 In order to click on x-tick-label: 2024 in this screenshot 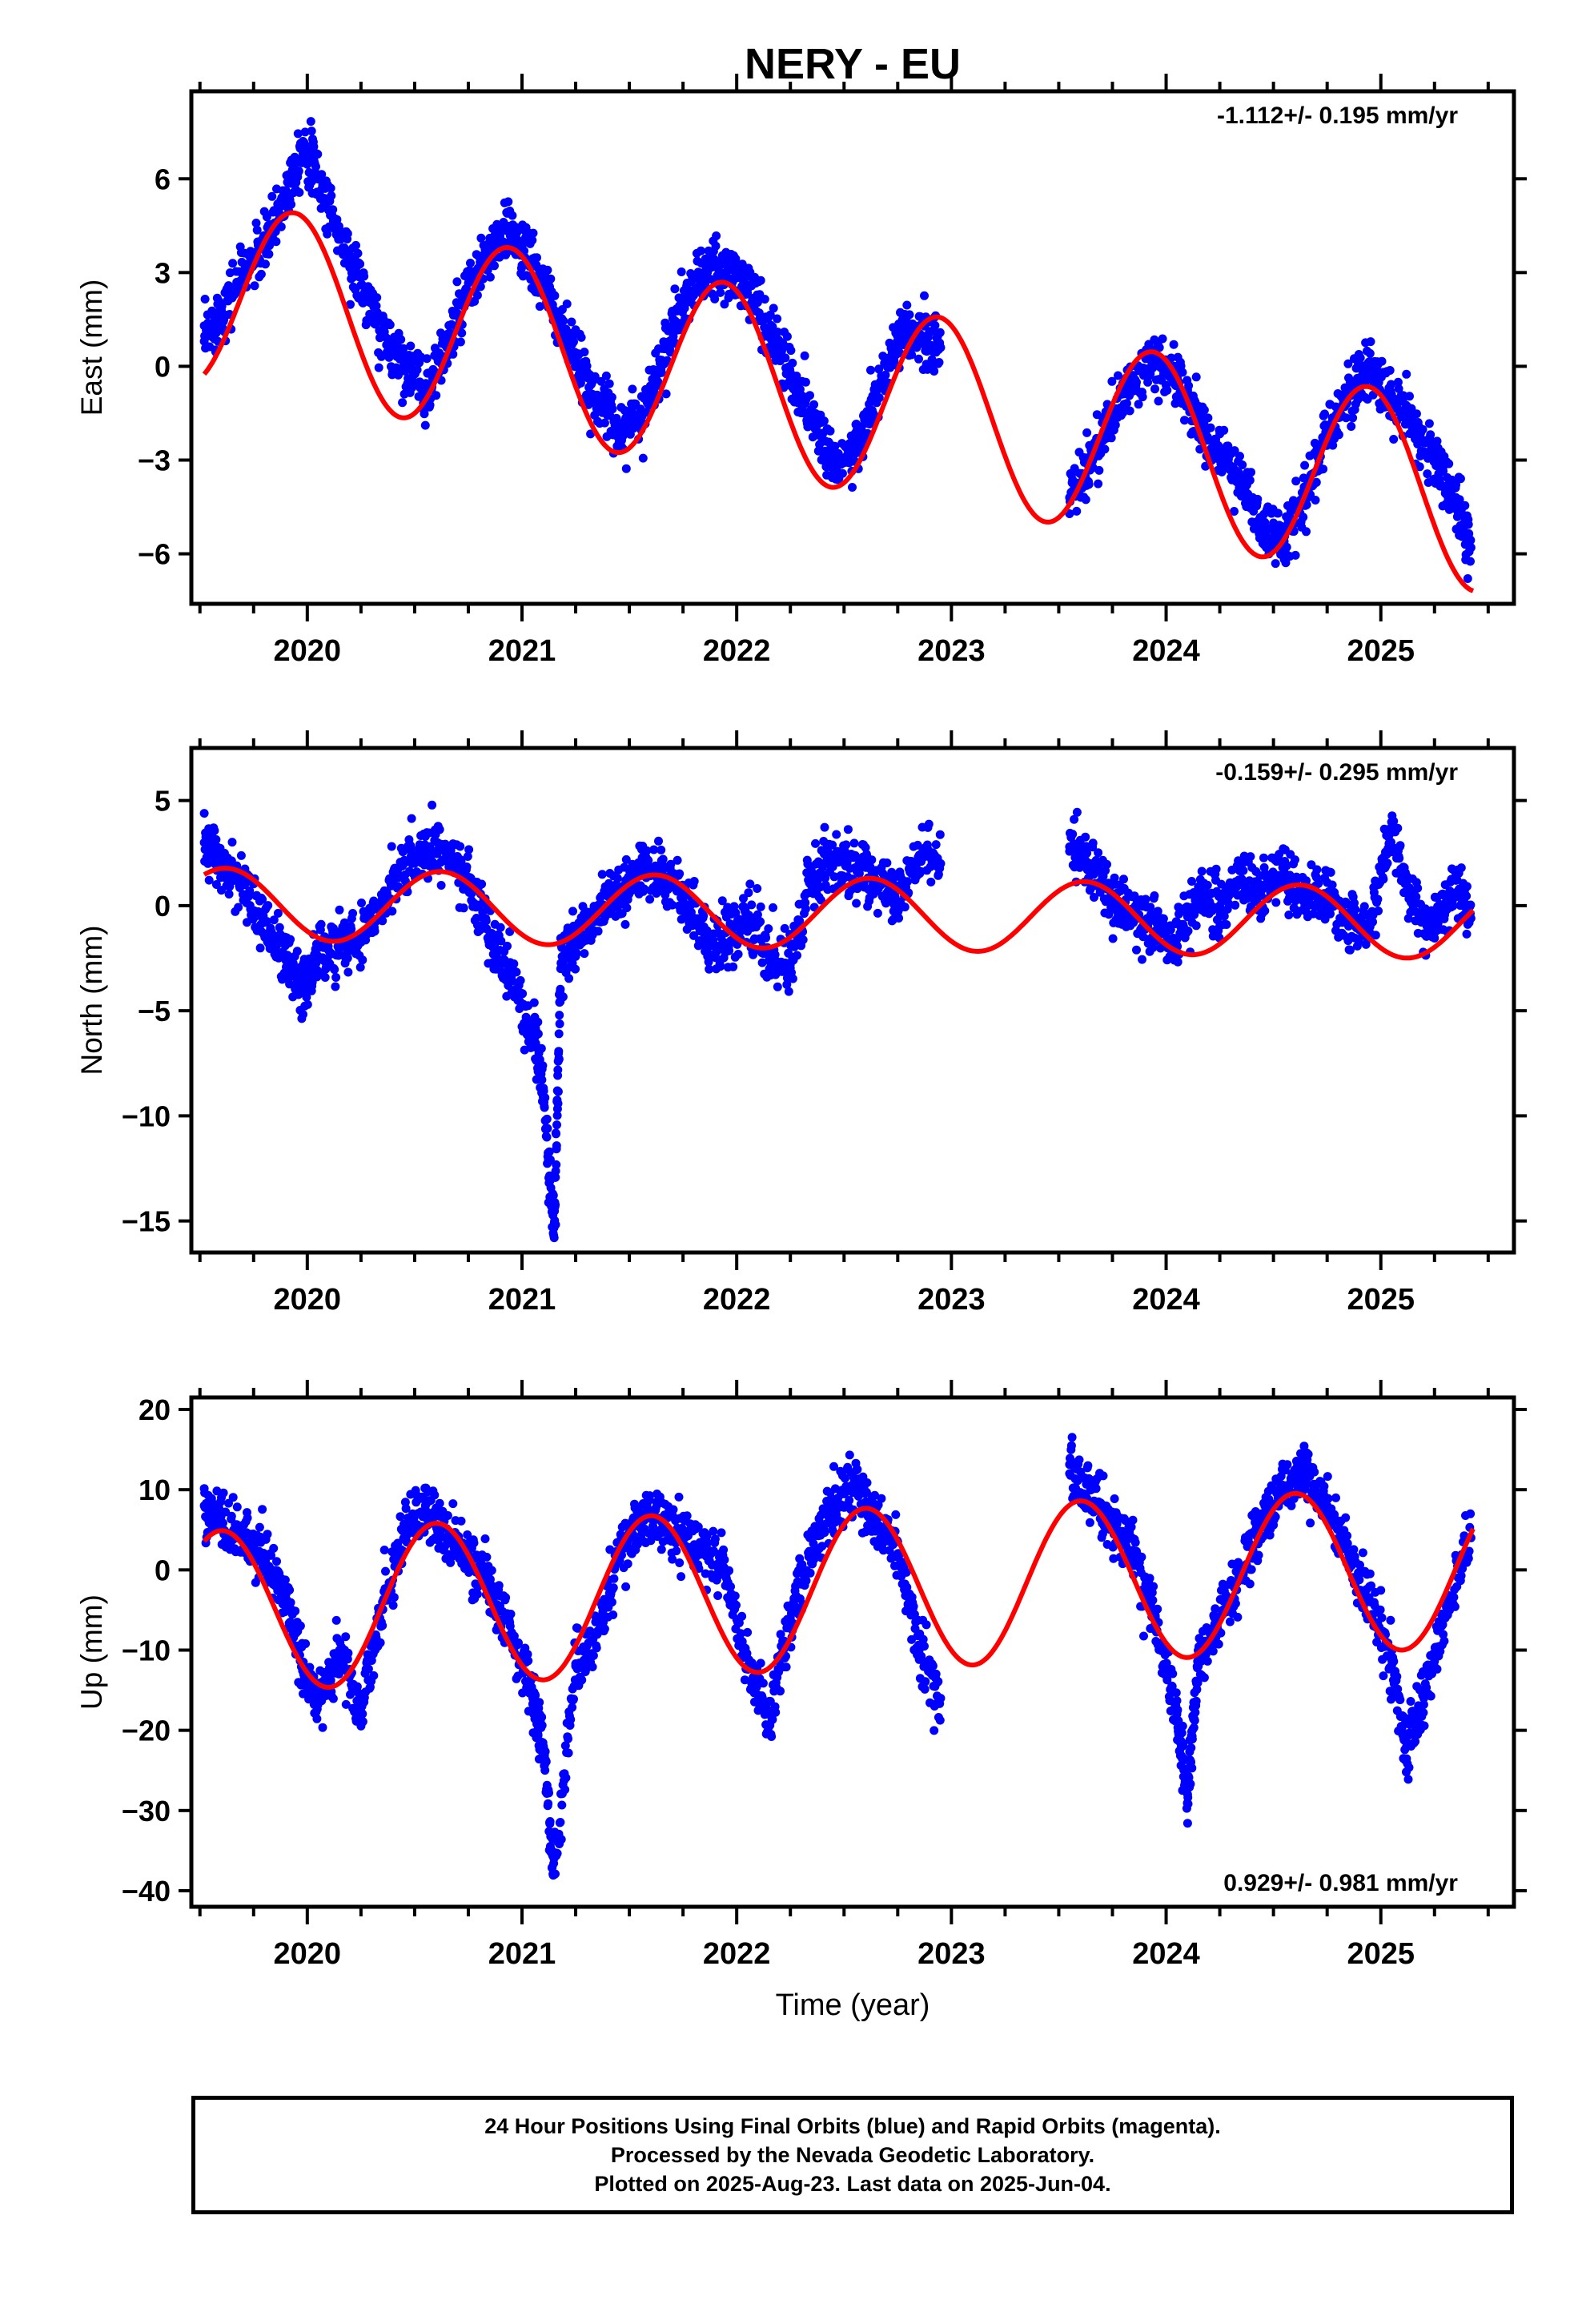, I will do `click(1166, 1300)`.